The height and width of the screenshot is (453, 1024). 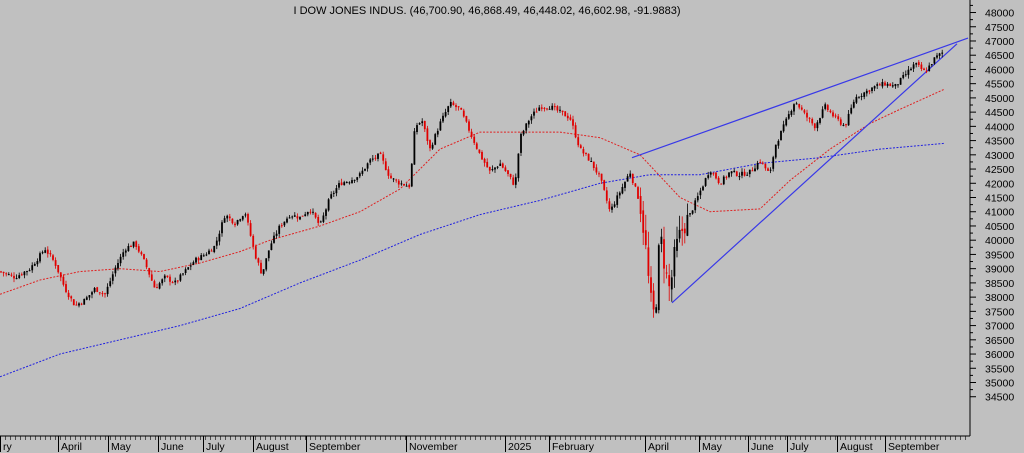 I want to click on y-tick-label: 37500, so click(x=999, y=312).